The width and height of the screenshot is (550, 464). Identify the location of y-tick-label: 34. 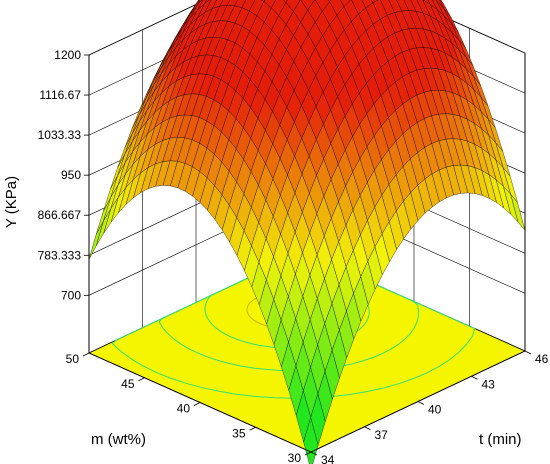
(328, 458).